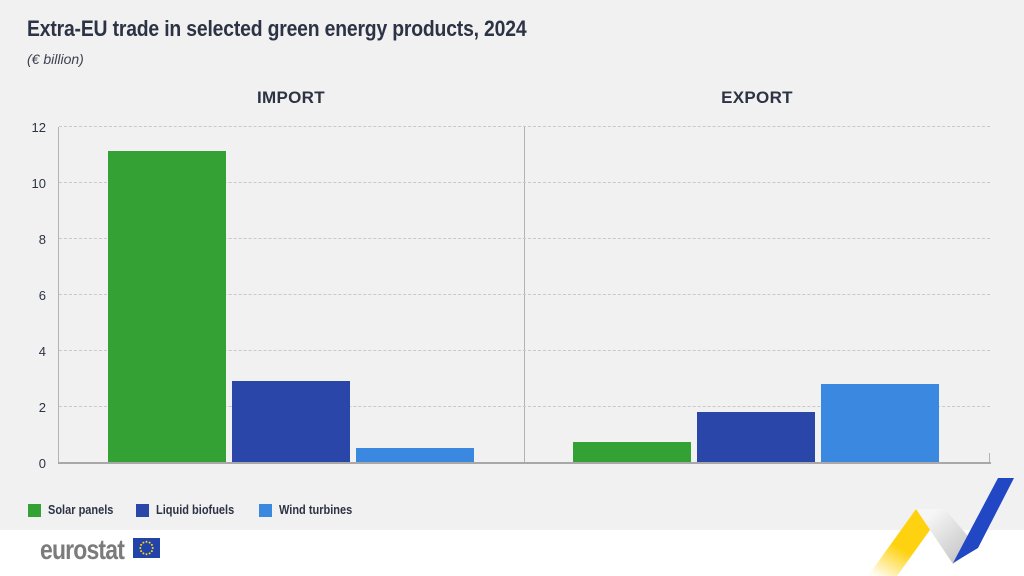 Image resolution: width=1024 pixels, height=576 pixels. I want to click on legend-swatch-wind-turbines, so click(266, 510).